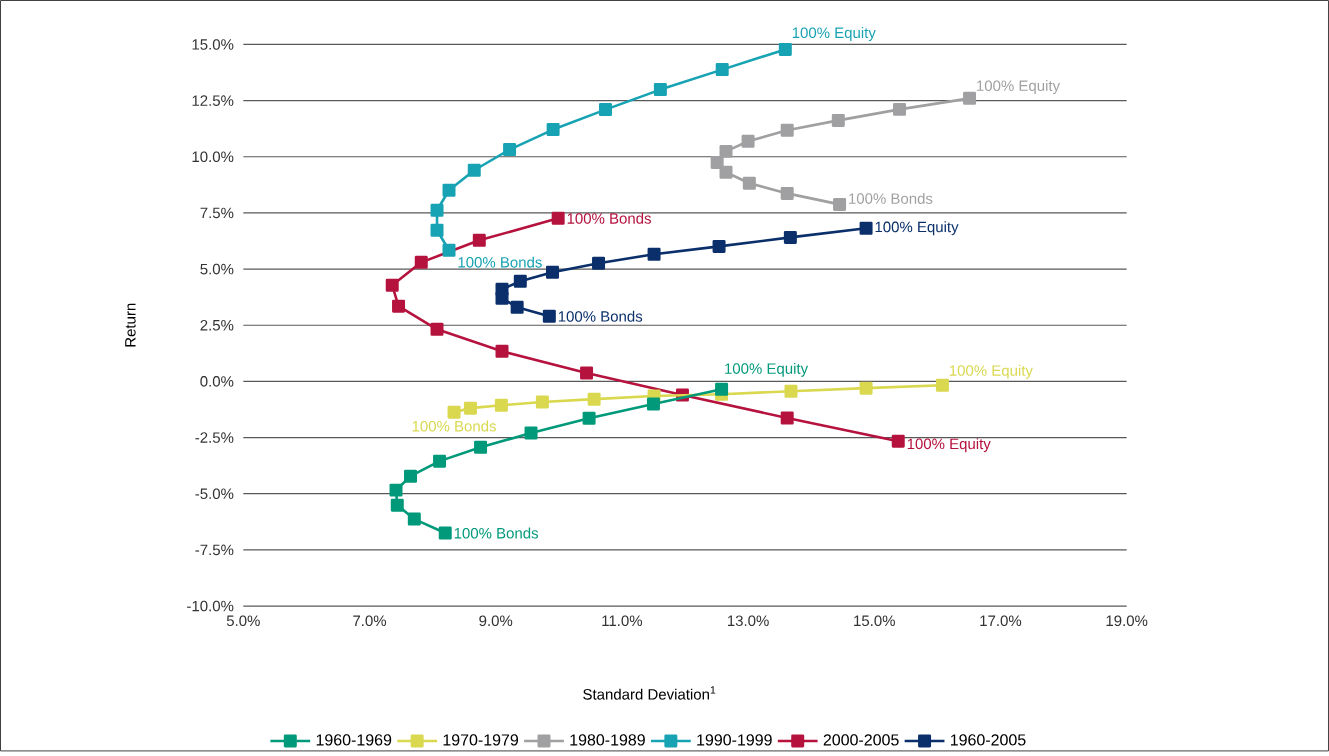 This screenshot has height=756, width=1329. I want to click on y-tick-label: 2.5%, so click(217, 325).